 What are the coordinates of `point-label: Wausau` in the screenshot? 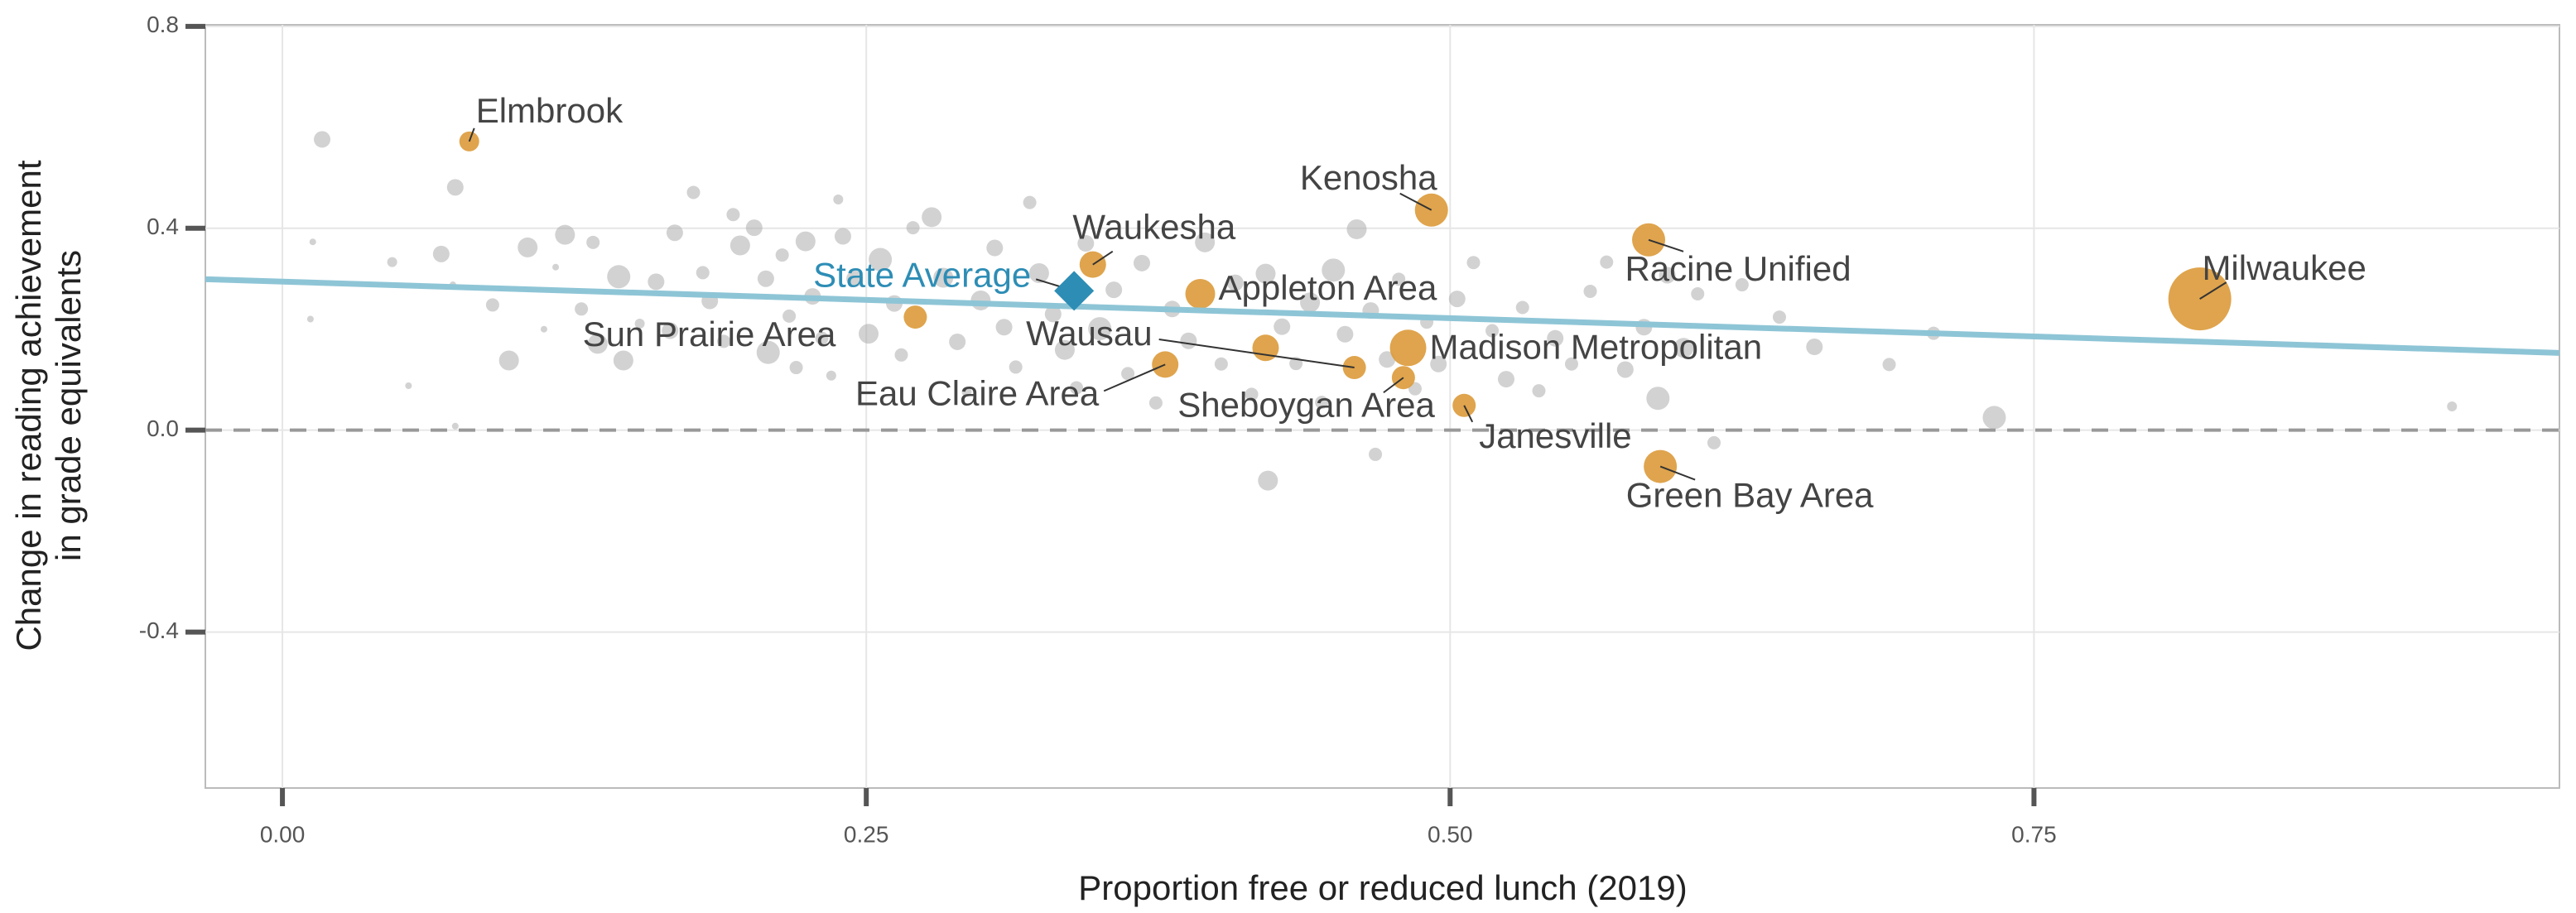 It's located at (1089, 333).